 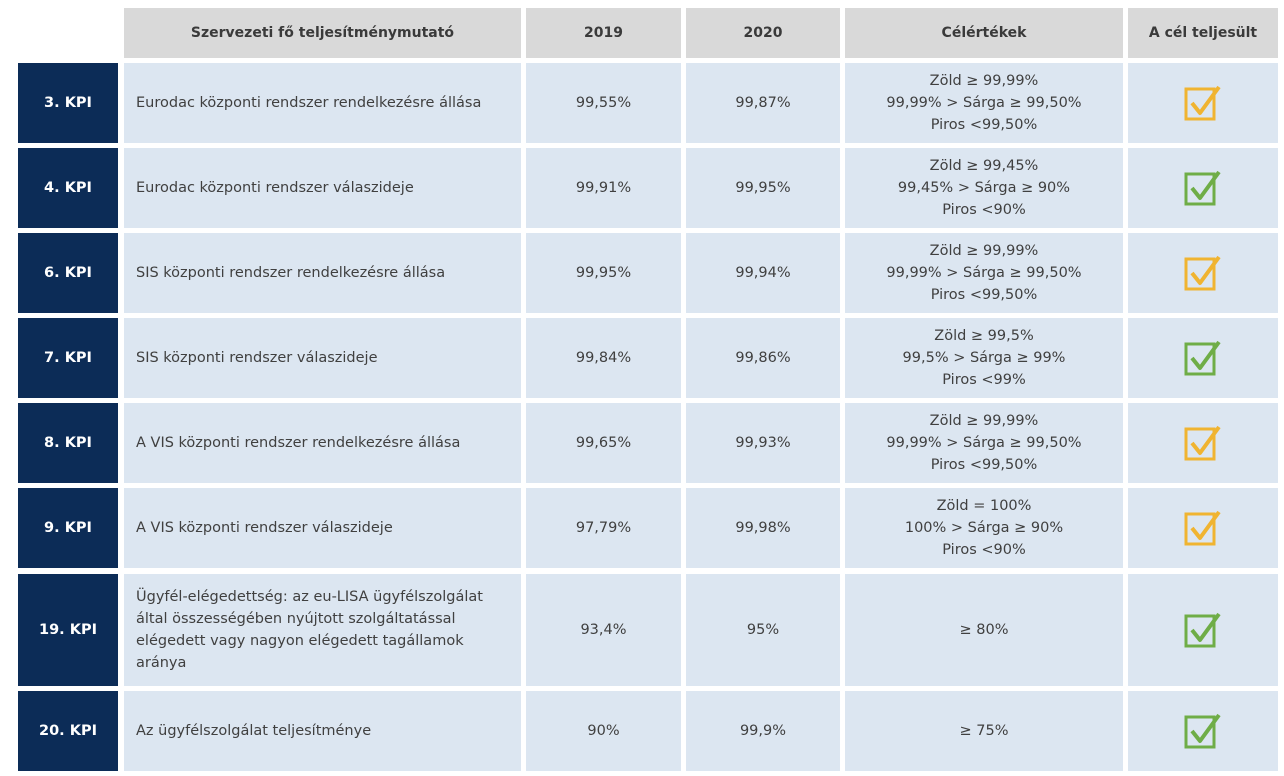 What do you see at coordinates (603, 103) in the screenshot?
I see `value-2019: 99,55%` at bounding box center [603, 103].